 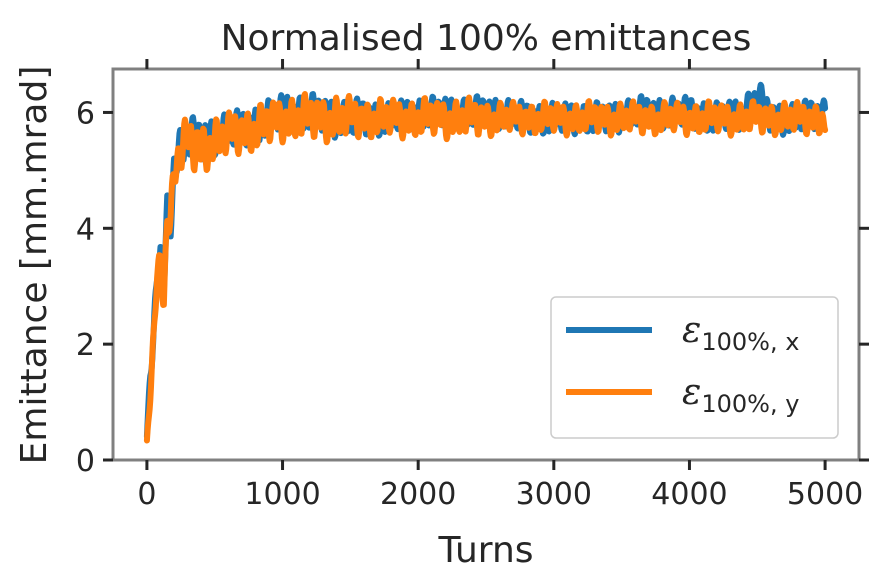 What do you see at coordinates (486, 38) in the screenshot?
I see `chart-title: Normalised 100% emittances` at bounding box center [486, 38].